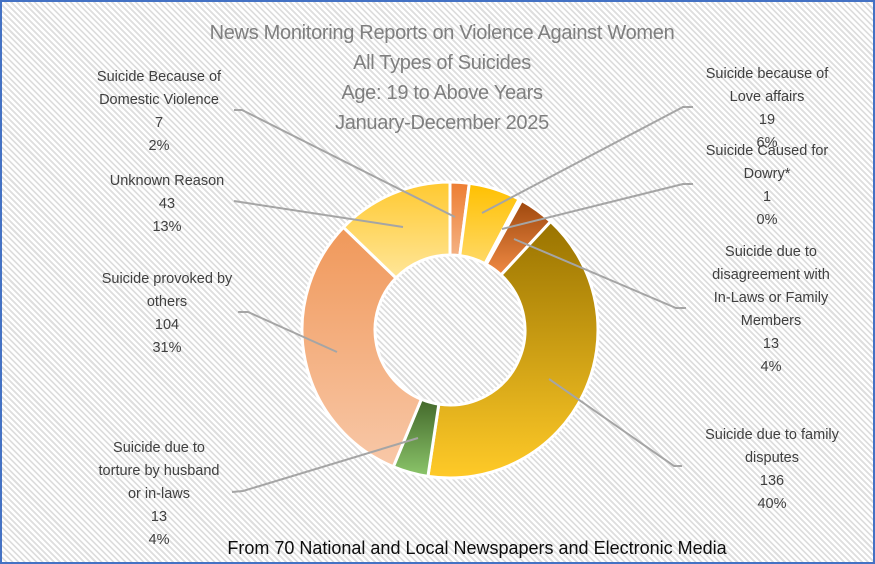  Describe the element at coordinates (288, 332) in the screenshot. I see `leader-line-provoked` at that location.